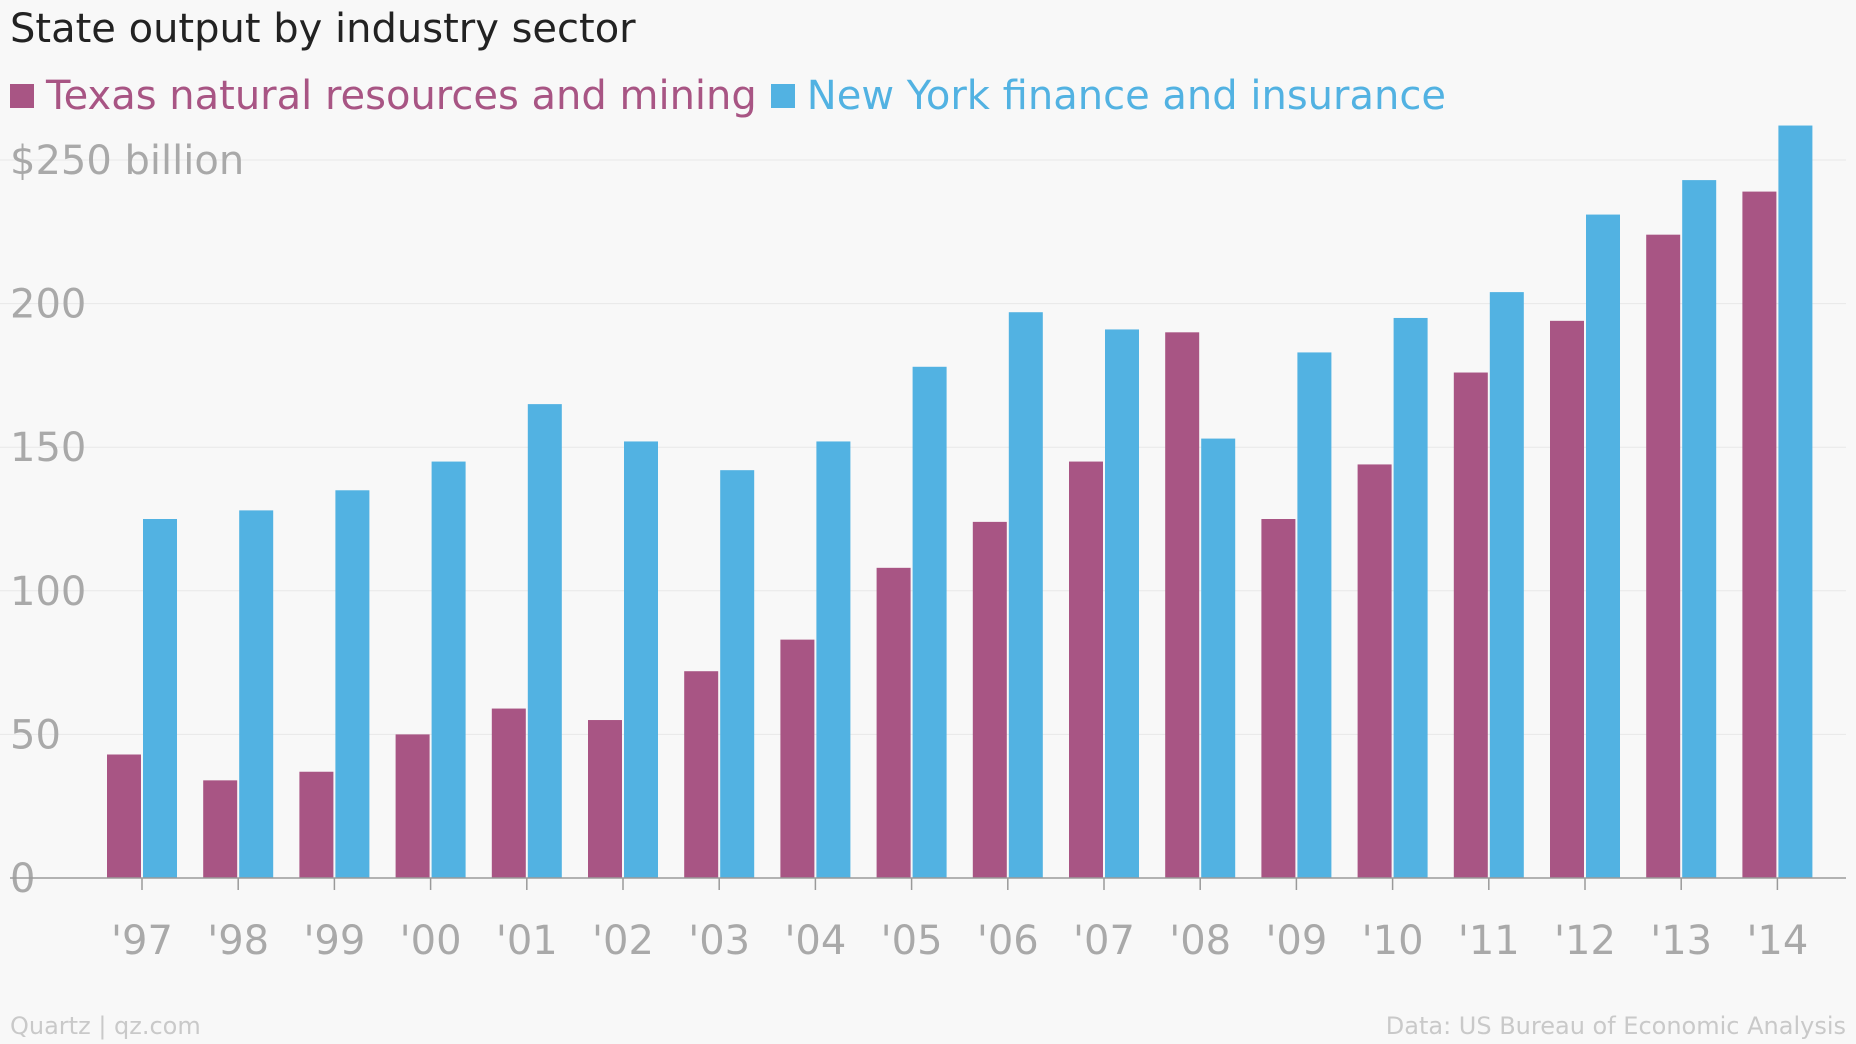  What do you see at coordinates (48, 305) in the screenshot?
I see `y-tick-label-200: 200` at bounding box center [48, 305].